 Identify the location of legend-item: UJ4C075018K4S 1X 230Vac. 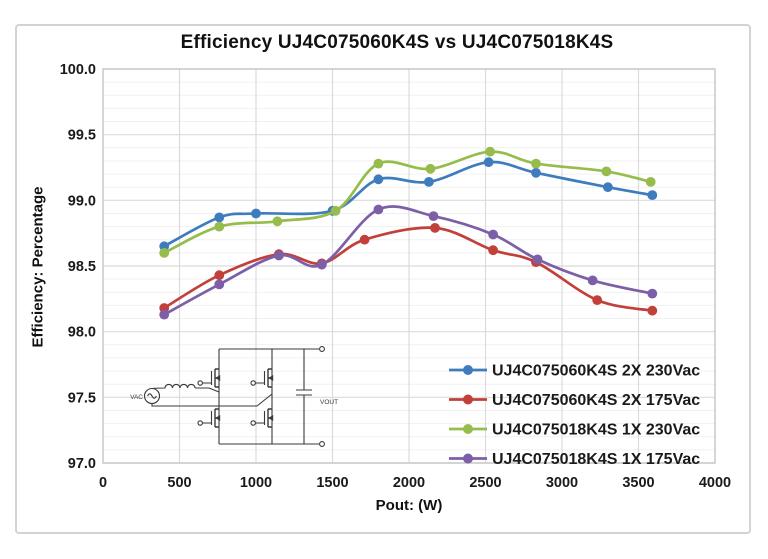
(574, 430).